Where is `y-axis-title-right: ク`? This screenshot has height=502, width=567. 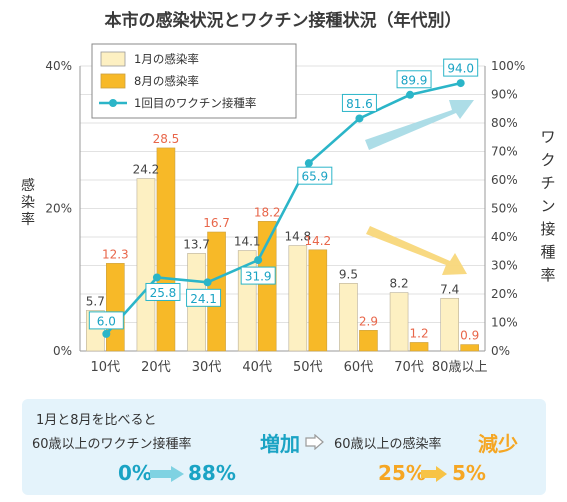 y-axis-title-right: ク is located at coordinates (547, 160).